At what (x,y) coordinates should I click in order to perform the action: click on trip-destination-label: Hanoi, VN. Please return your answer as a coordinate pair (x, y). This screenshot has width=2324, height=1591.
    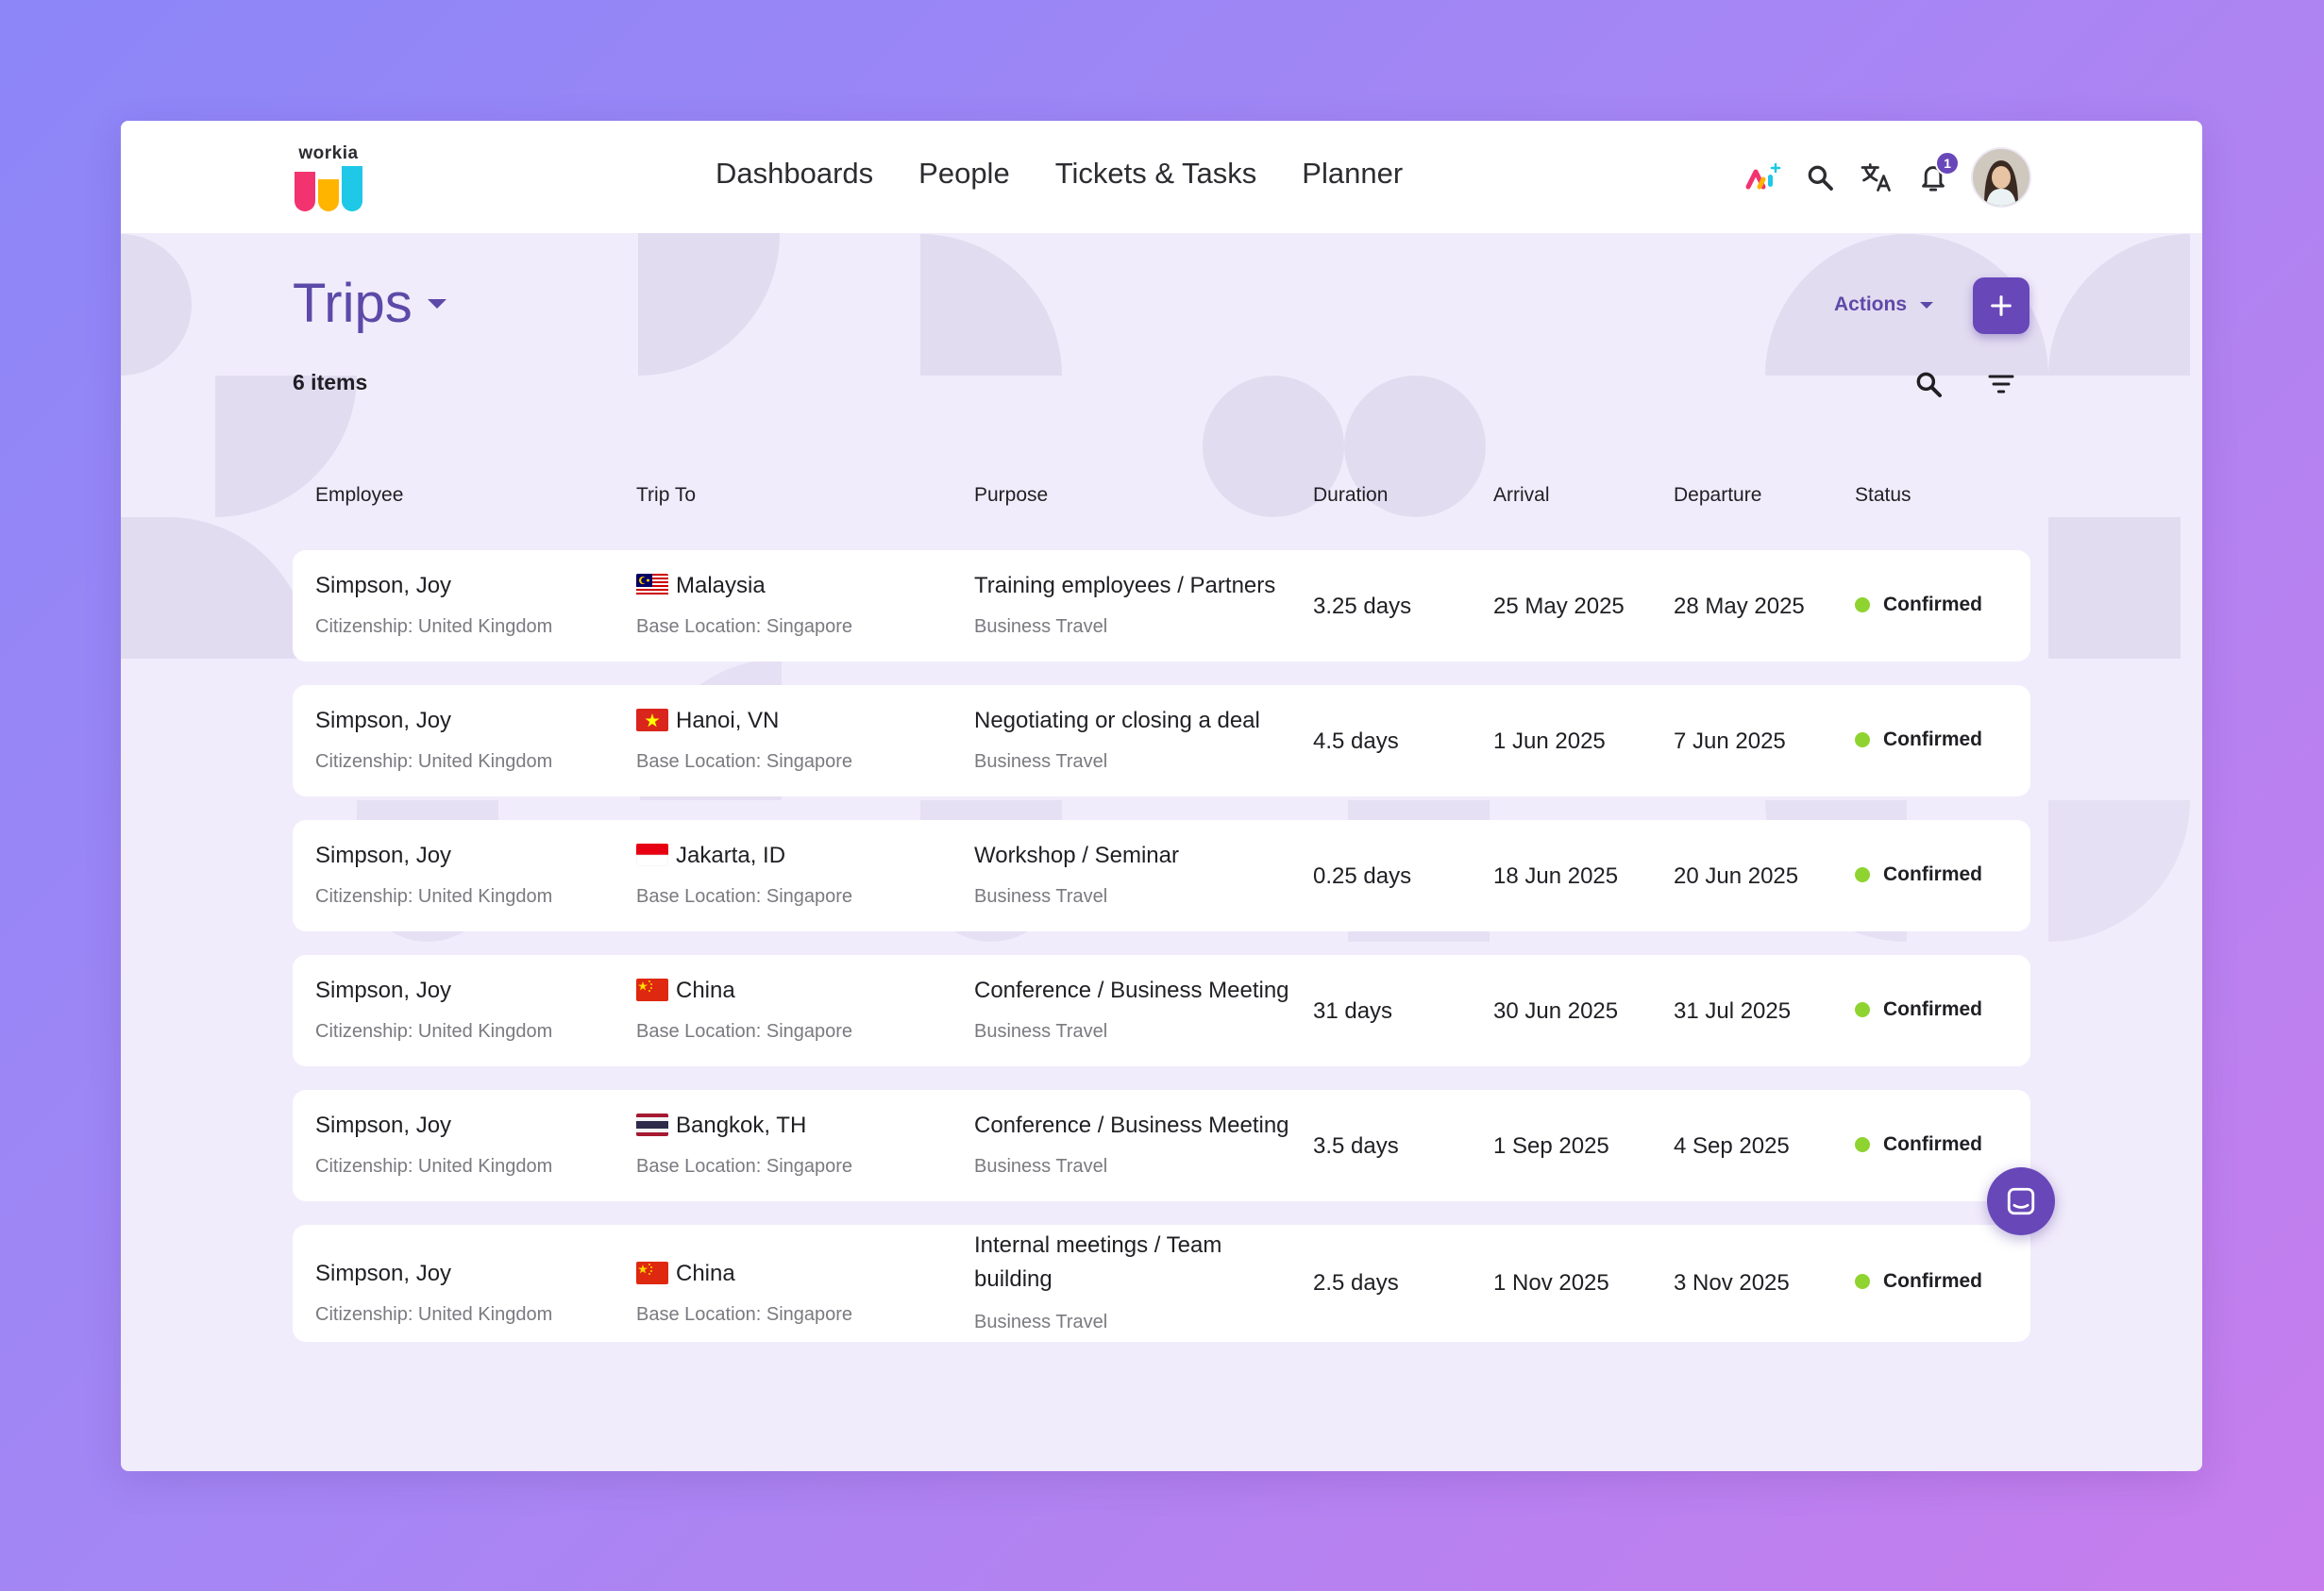
    Looking at the image, I should click on (728, 721).